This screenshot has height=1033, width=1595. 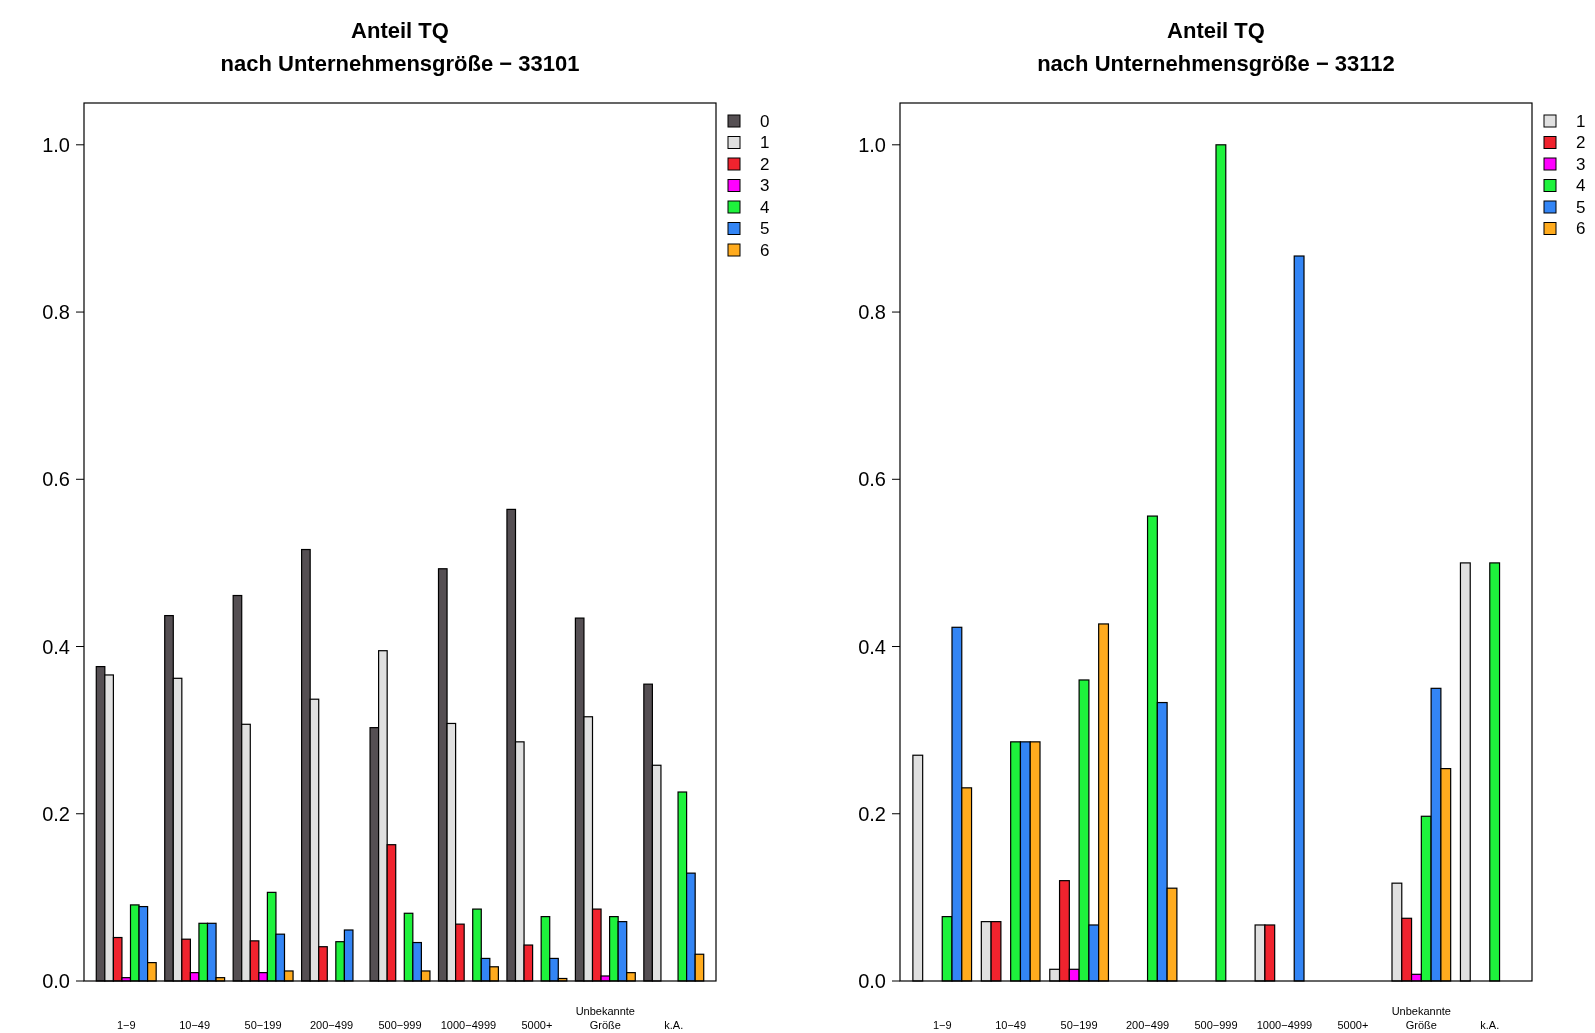 What do you see at coordinates (400, 47) in the screenshot?
I see `chart-title: Anteil TQ nach Unternehmensgröße − 33101` at bounding box center [400, 47].